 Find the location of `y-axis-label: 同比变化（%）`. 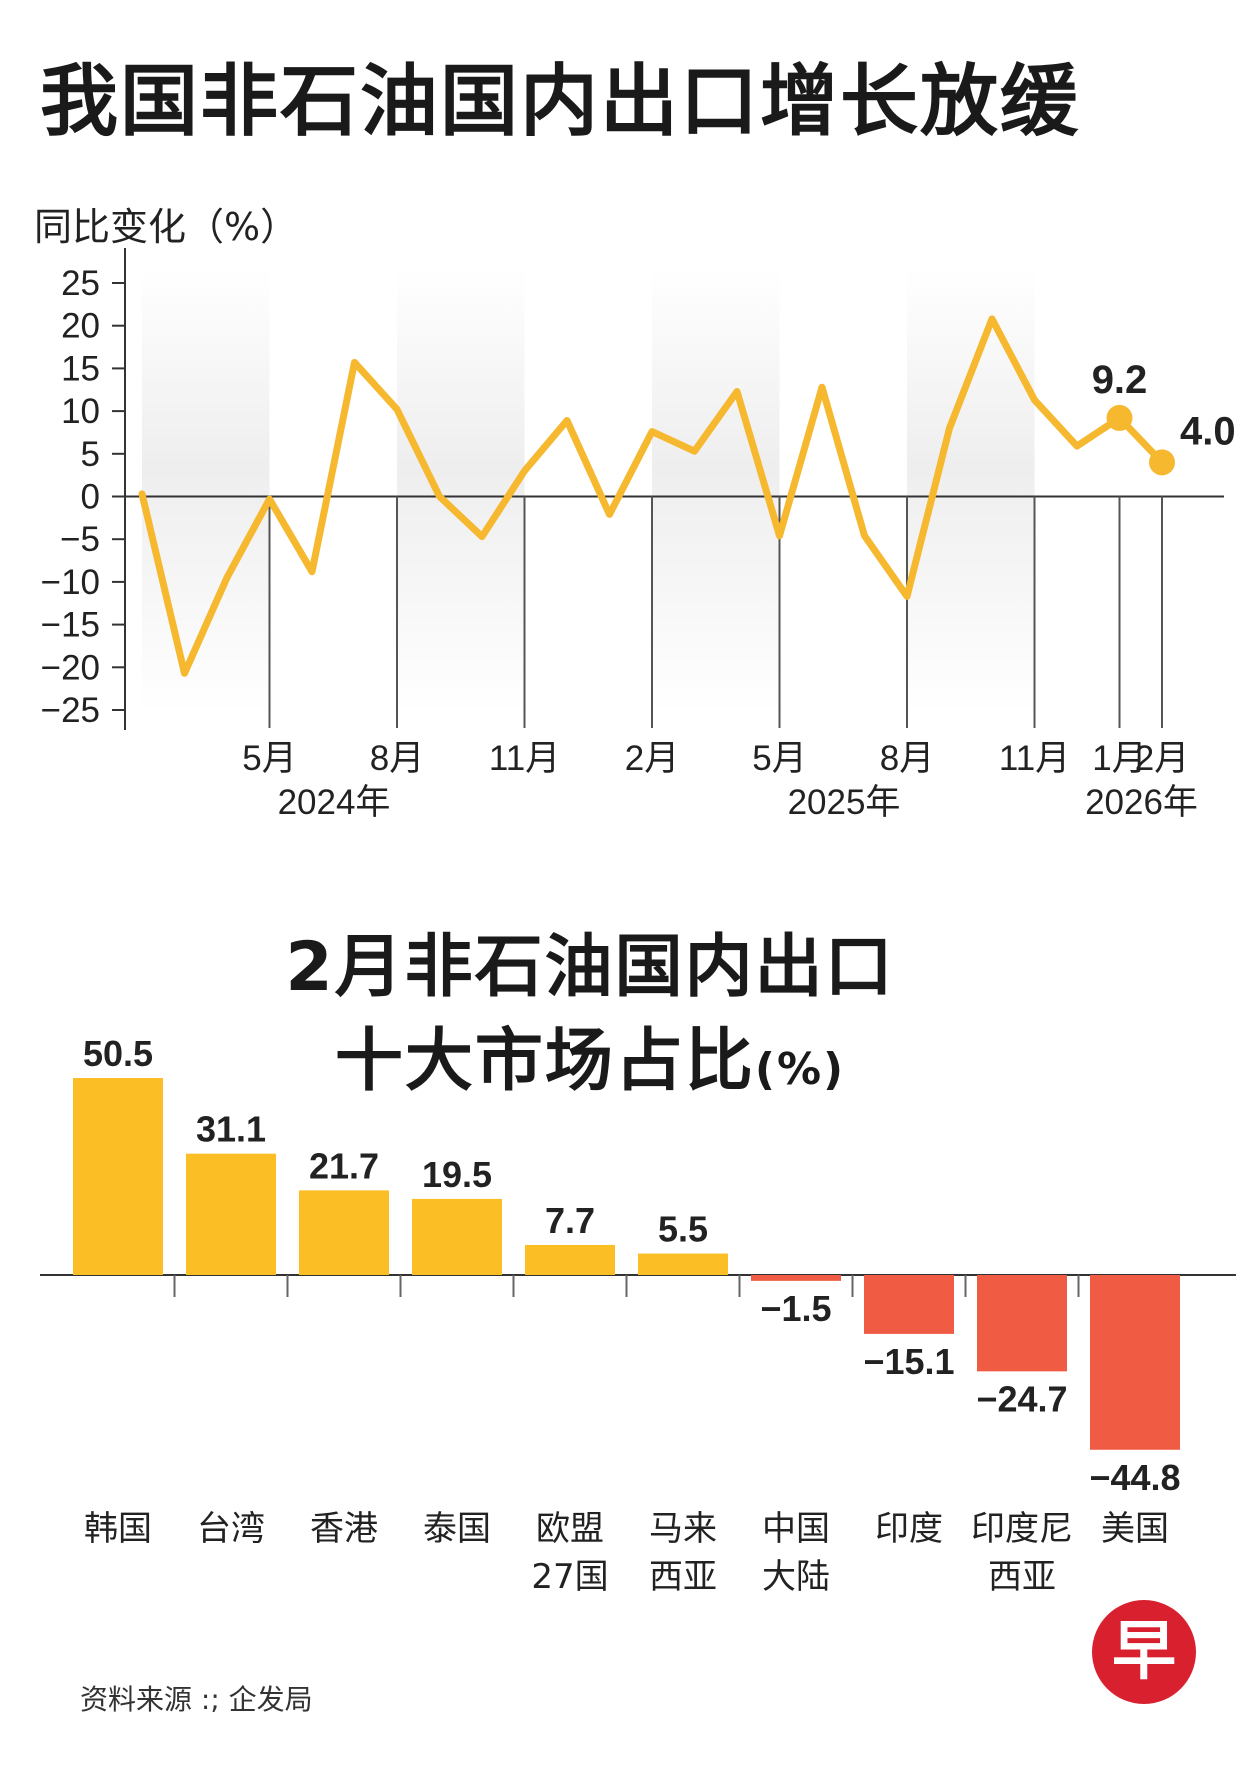

y-axis-label: 同比变化（%） is located at coordinates (166, 227).